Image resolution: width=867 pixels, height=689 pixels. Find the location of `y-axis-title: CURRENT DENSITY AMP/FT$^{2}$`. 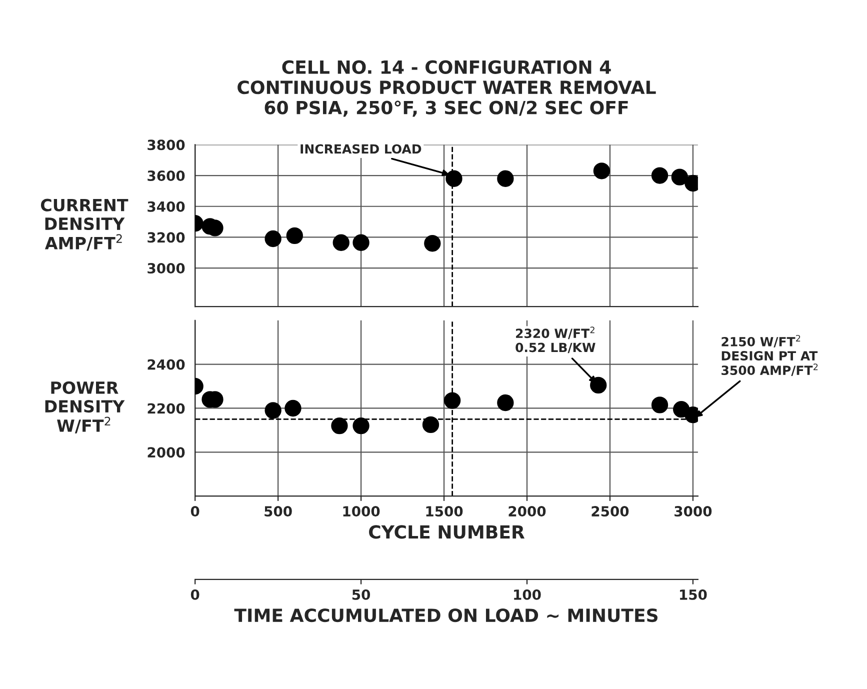

y-axis-title: CURRENT DENSITY AMP/FT$^{2}$ is located at coordinates (84, 224).